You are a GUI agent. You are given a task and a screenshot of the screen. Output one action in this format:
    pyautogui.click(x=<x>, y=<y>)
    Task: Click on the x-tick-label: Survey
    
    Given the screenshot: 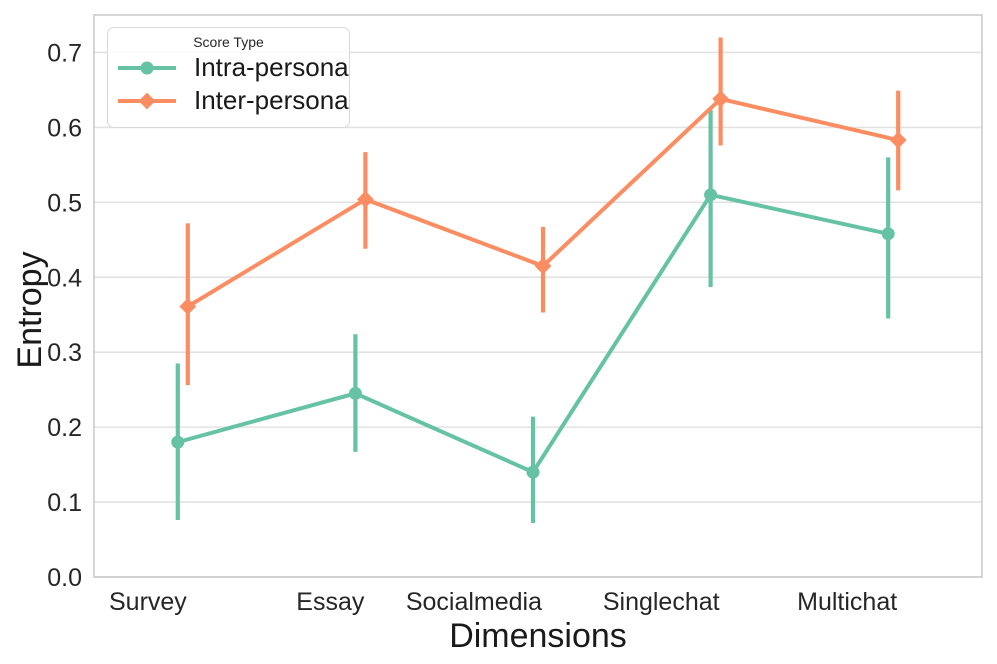 What is the action you would take?
    pyautogui.click(x=148, y=602)
    